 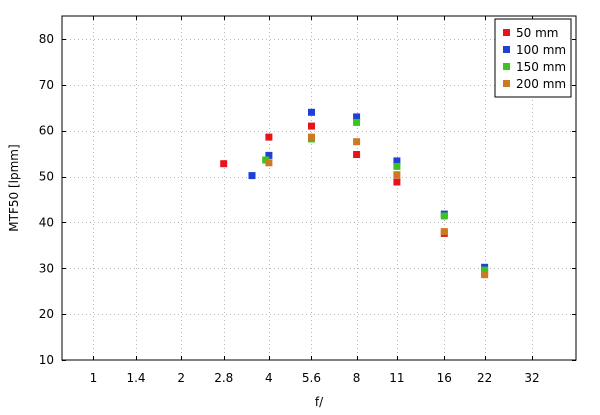 I want to click on y-tick-label: 70, so click(x=46, y=85).